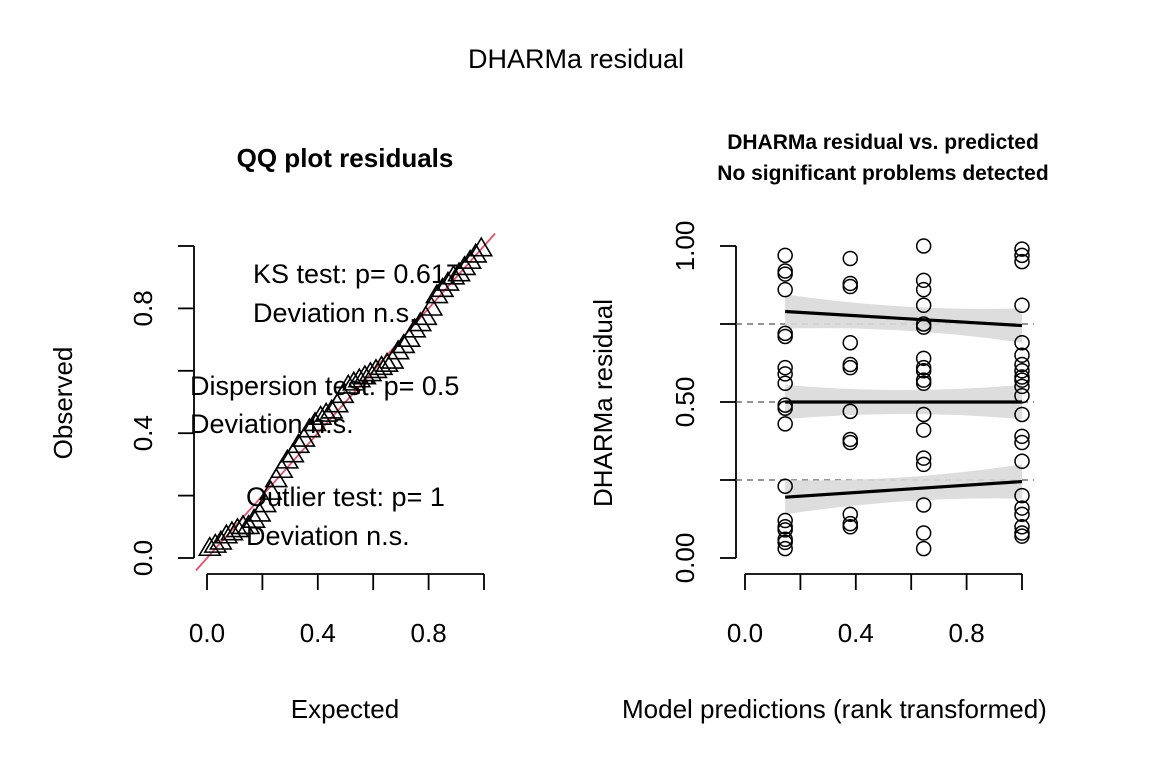 Image resolution: width=1152 pixels, height=768 pixels. Describe the element at coordinates (143, 433) in the screenshot. I see `qq-y-tick-label: 0.4` at that location.